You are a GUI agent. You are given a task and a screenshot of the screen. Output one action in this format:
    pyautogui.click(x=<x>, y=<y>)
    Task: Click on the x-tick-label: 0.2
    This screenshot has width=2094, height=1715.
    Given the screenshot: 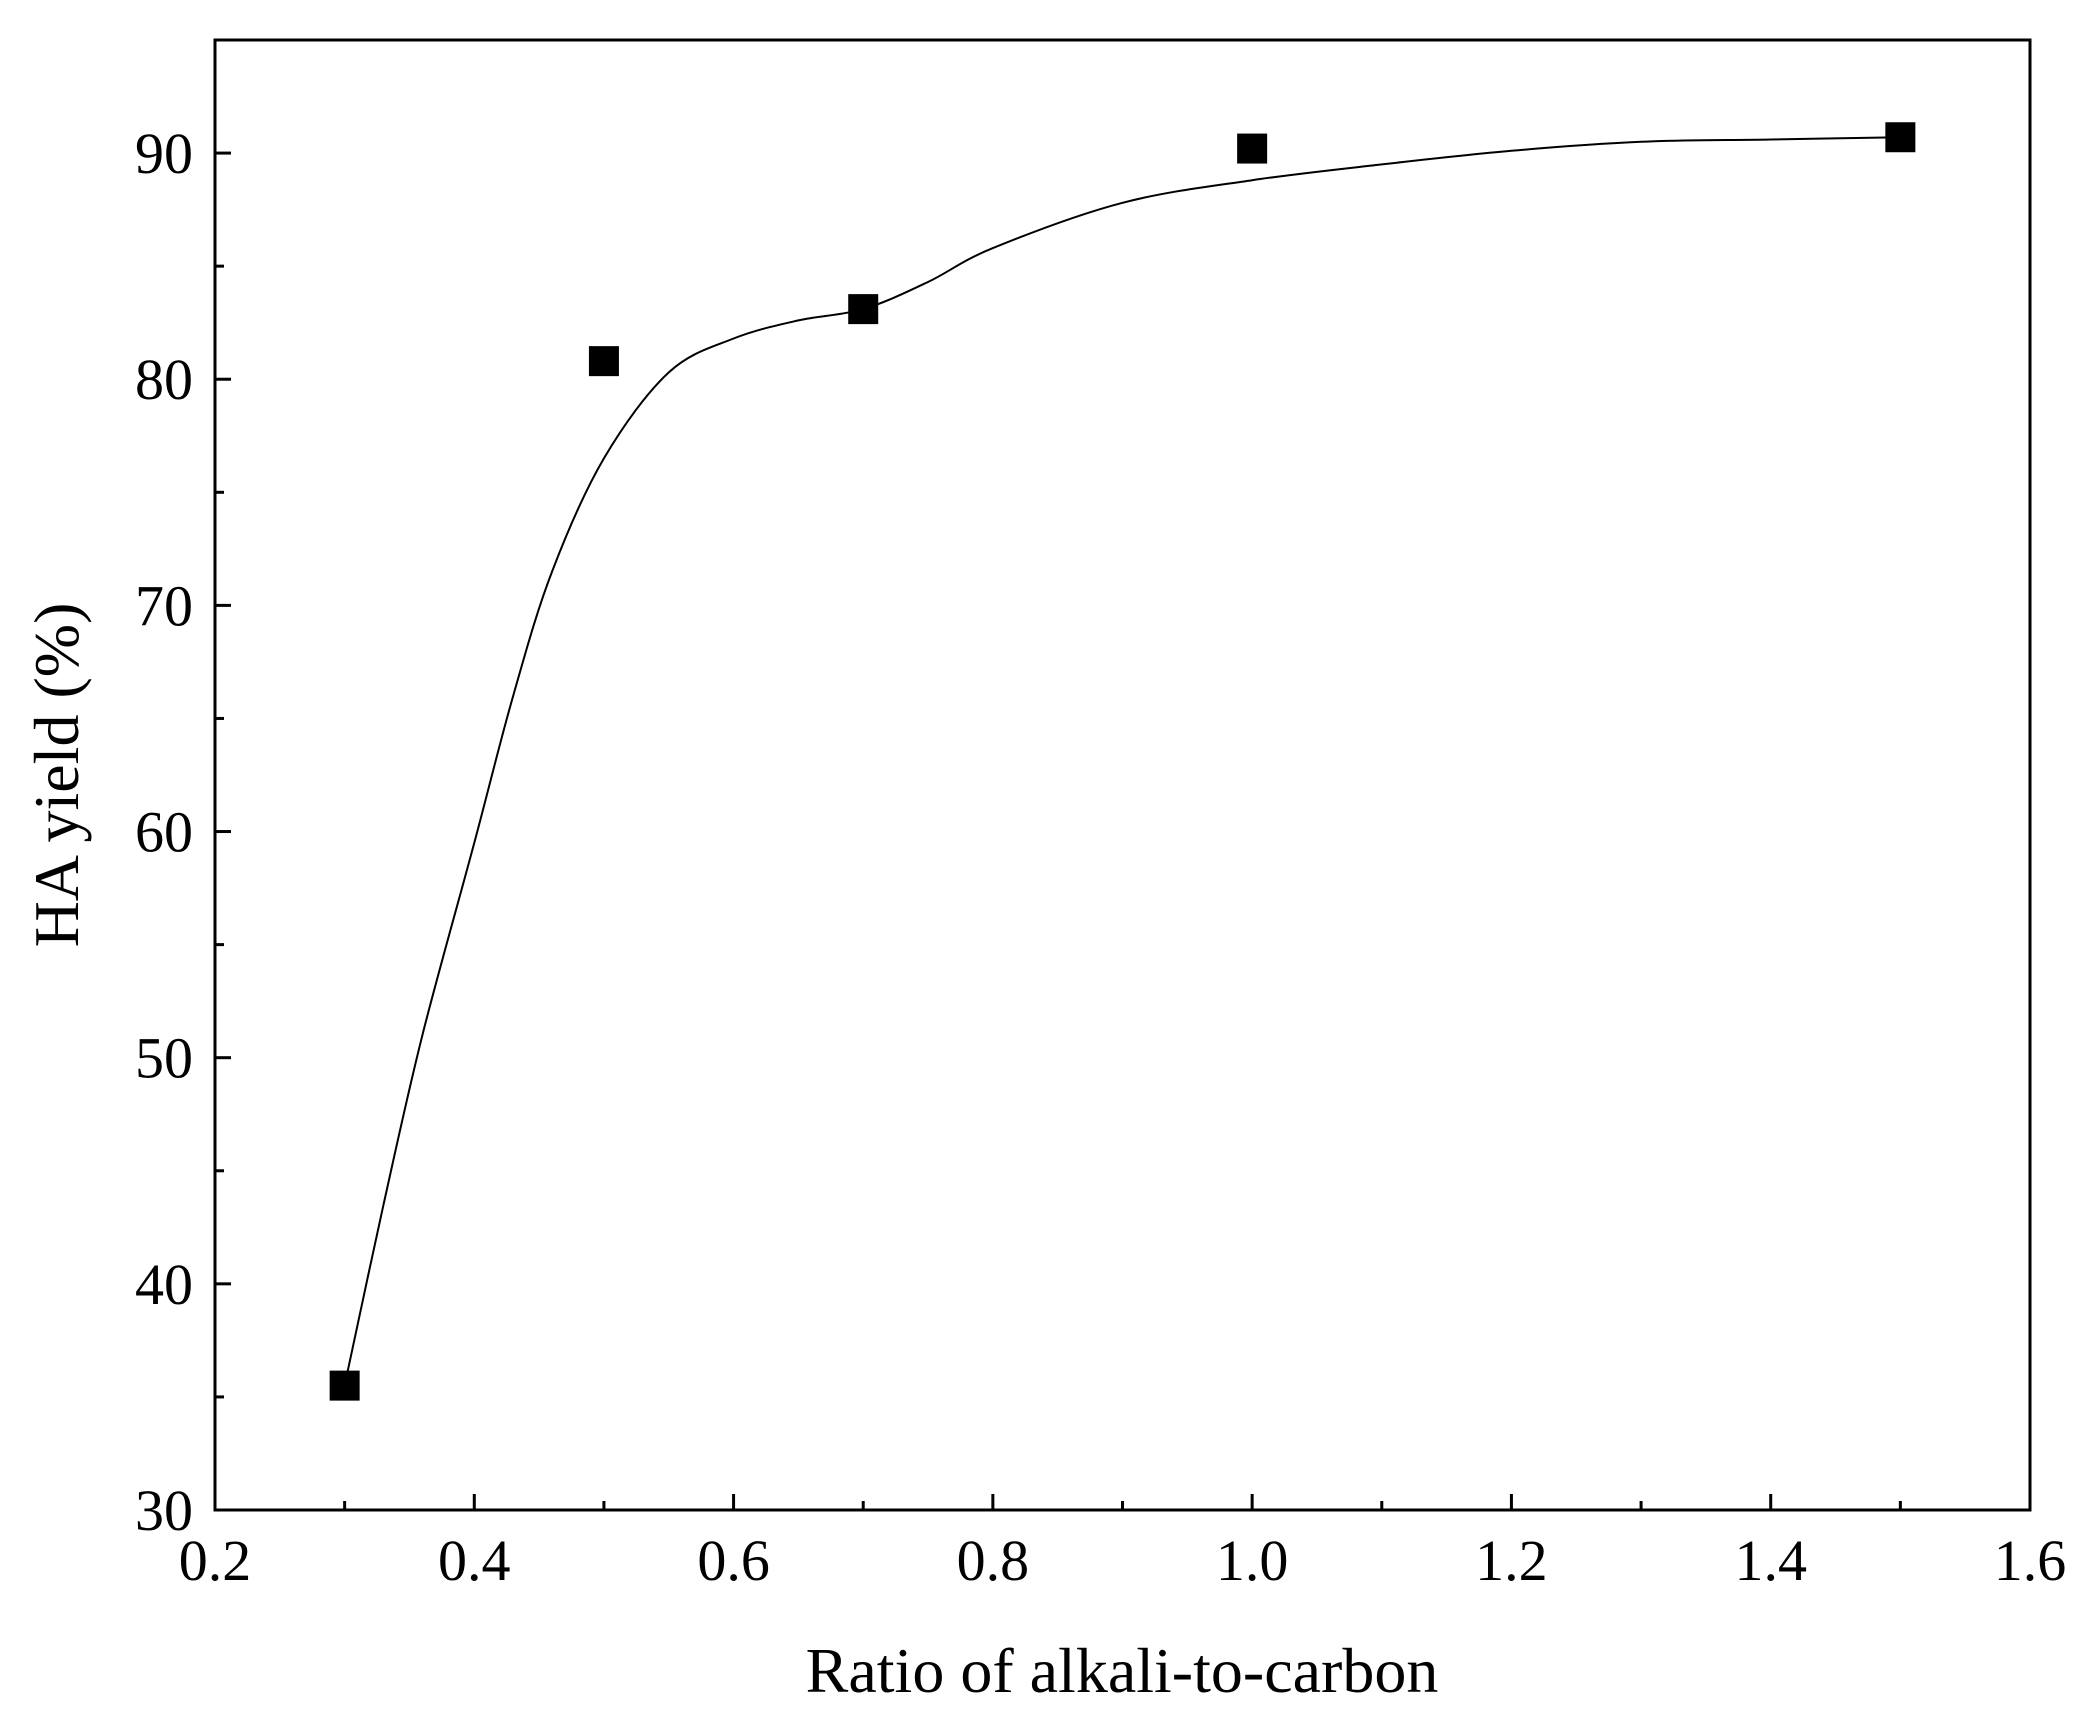 What is the action you would take?
    pyautogui.click(x=215, y=1560)
    